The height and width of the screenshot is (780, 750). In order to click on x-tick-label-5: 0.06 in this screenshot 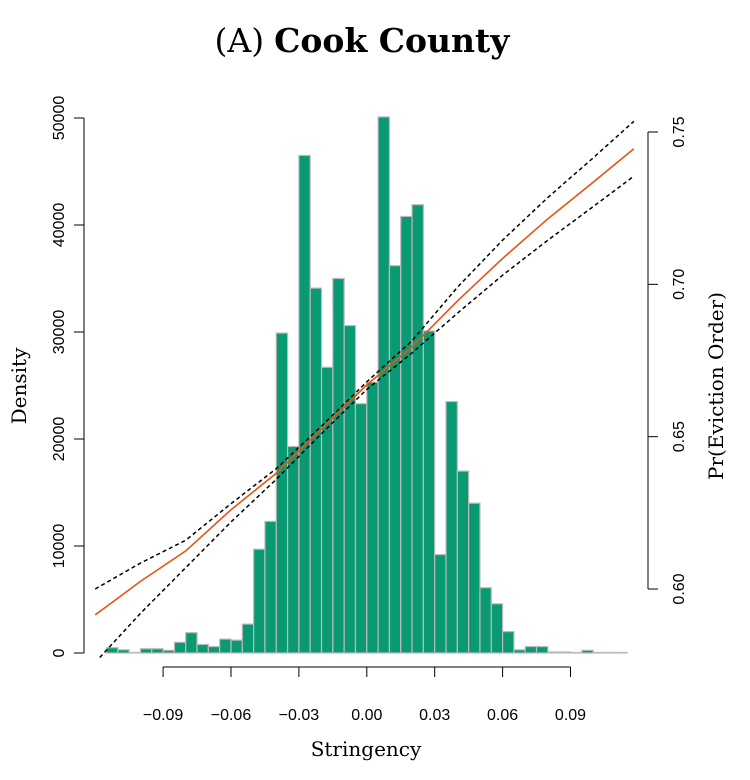, I will do `click(502, 715)`.